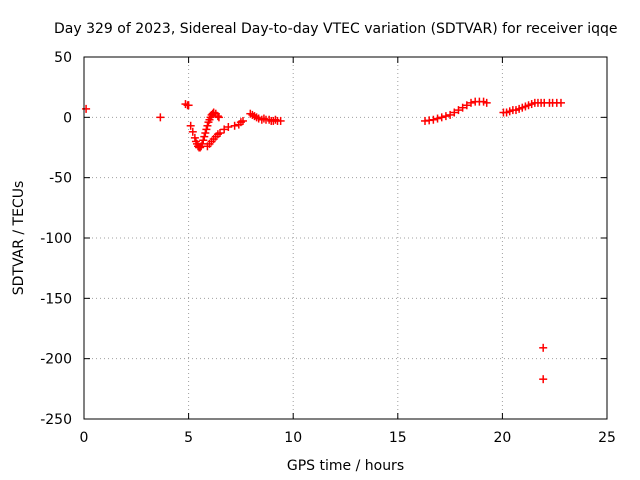 The width and height of the screenshot is (640, 480). Describe the element at coordinates (67, 118) in the screenshot. I see `y-tick-label: 0` at that location.